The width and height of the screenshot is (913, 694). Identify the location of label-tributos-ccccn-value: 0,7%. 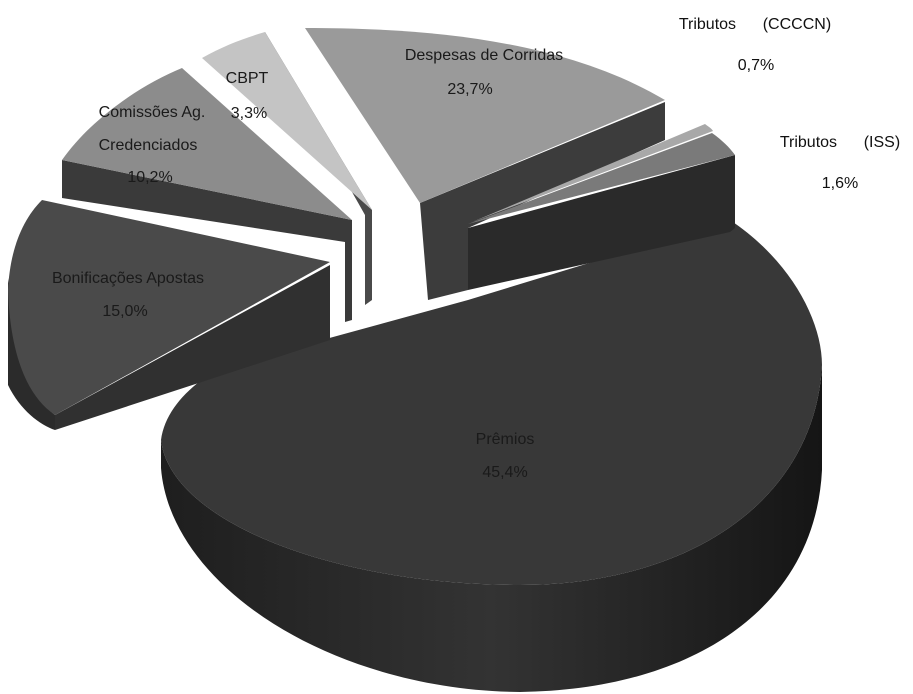
(756, 65).